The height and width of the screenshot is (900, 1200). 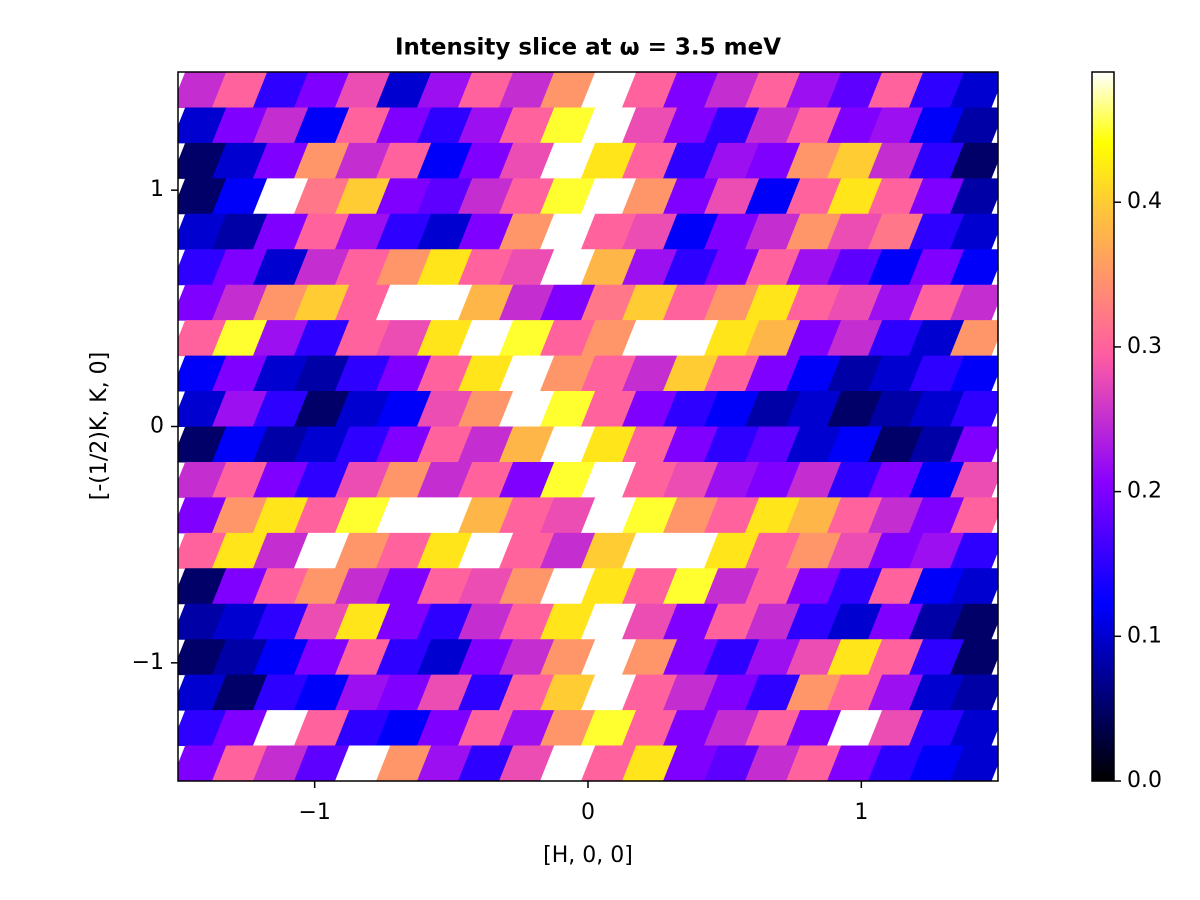 I want to click on x-tick-label: 1, so click(x=861, y=812).